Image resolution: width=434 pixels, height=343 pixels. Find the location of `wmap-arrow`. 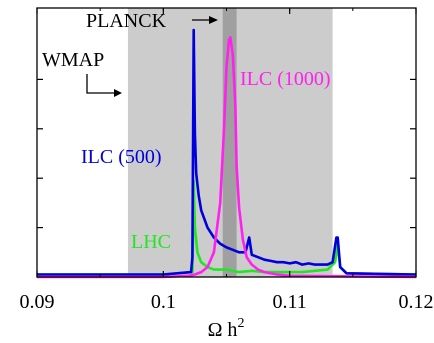

wmap-arrow is located at coordinates (103, 84).